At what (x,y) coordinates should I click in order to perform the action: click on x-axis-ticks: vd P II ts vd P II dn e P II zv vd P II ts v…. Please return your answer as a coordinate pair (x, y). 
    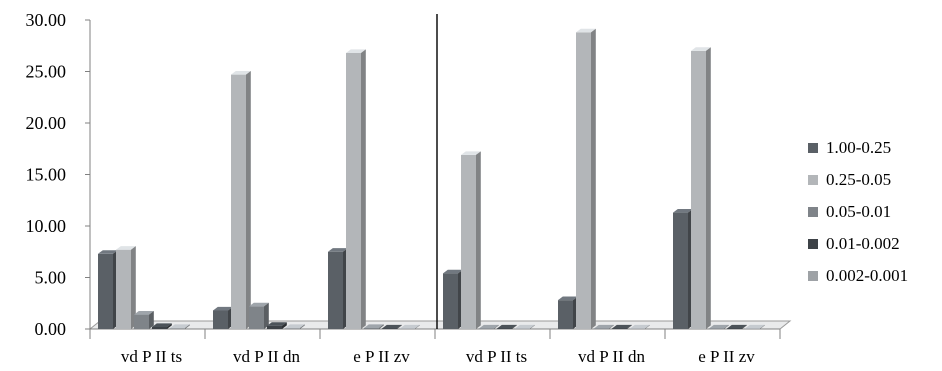
    Looking at the image, I should click on (438, 356).